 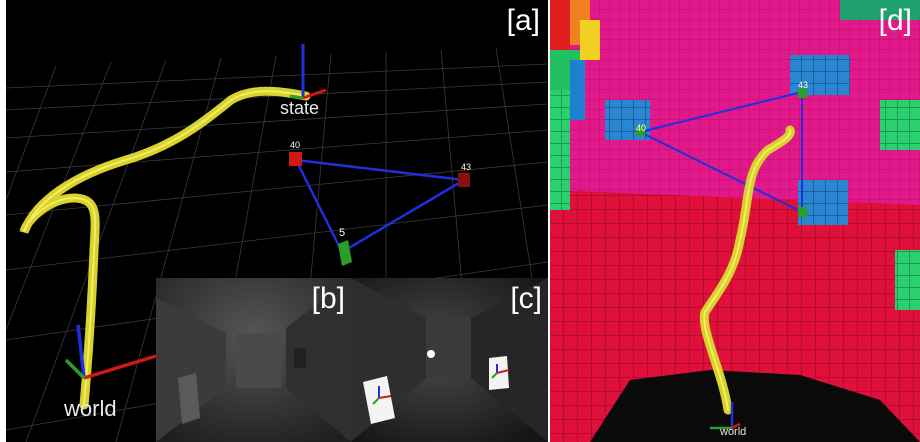 I want to click on voxel-tag-43-label: 43, so click(x=803, y=85).